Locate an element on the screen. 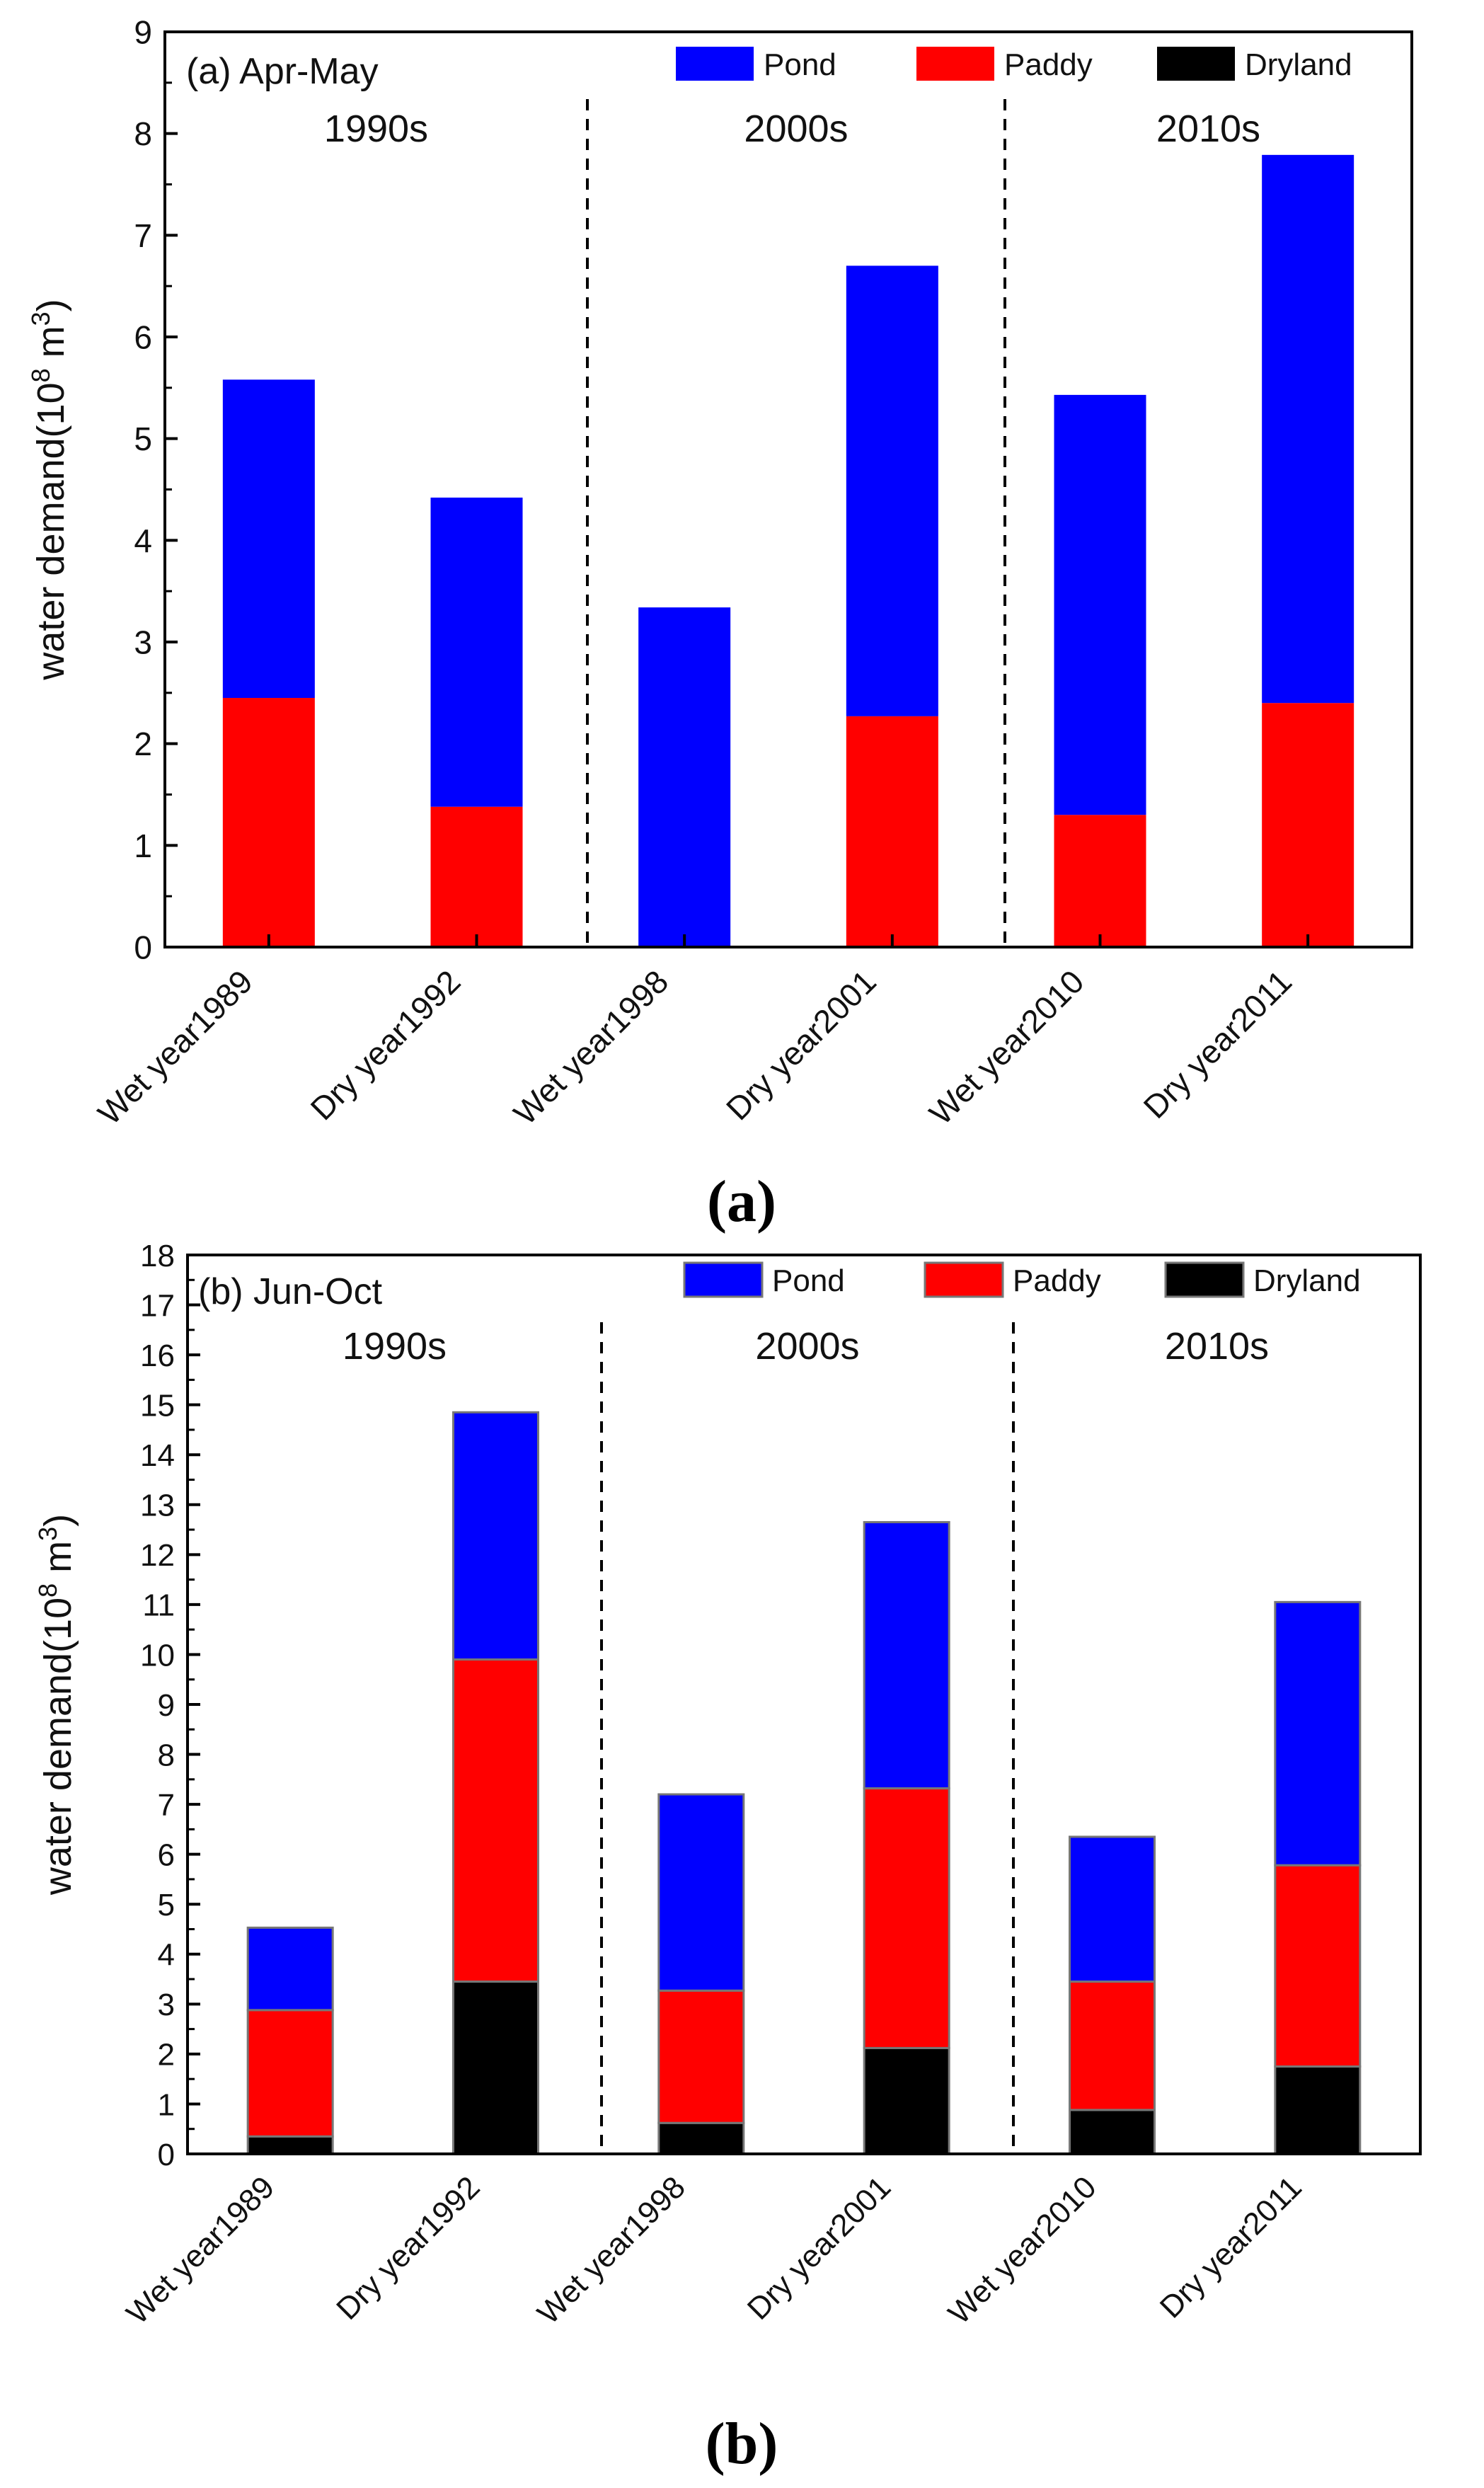 The width and height of the screenshot is (1484, 2488). a-ytick-label-5: 5 is located at coordinates (143, 438).